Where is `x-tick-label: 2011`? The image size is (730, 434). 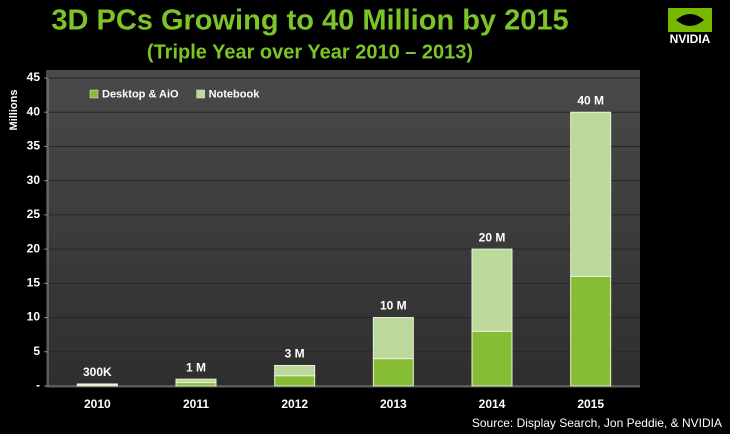
x-tick-label: 2011 is located at coordinates (196, 404).